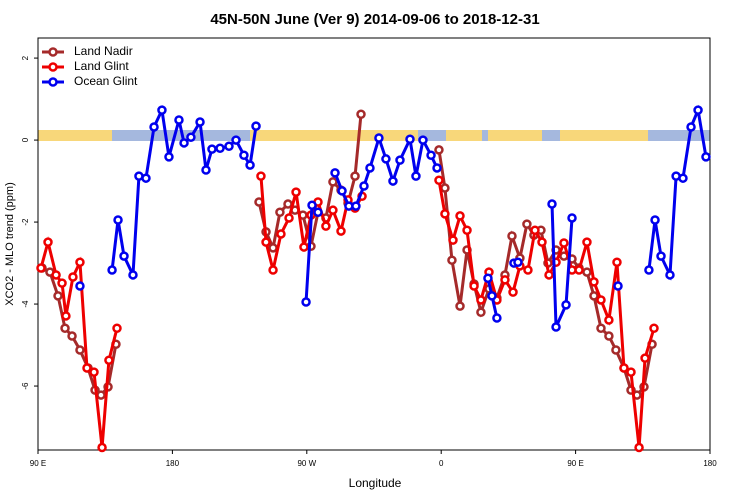  What do you see at coordinates (25, 386) in the screenshot?
I see `y-tick-label: -6` at bounding box center [25, 386].